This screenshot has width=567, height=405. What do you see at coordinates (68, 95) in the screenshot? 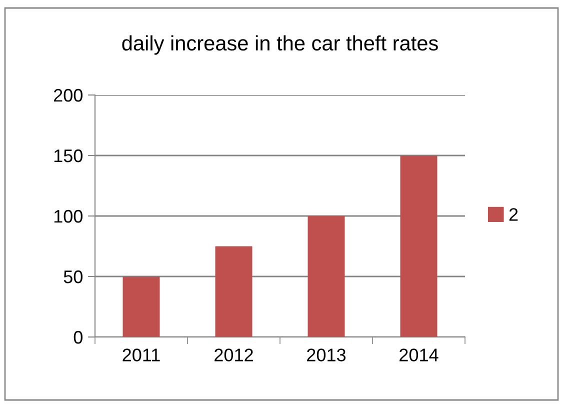
I see `y-tick-label: 200` at bounding box center [68, 95].